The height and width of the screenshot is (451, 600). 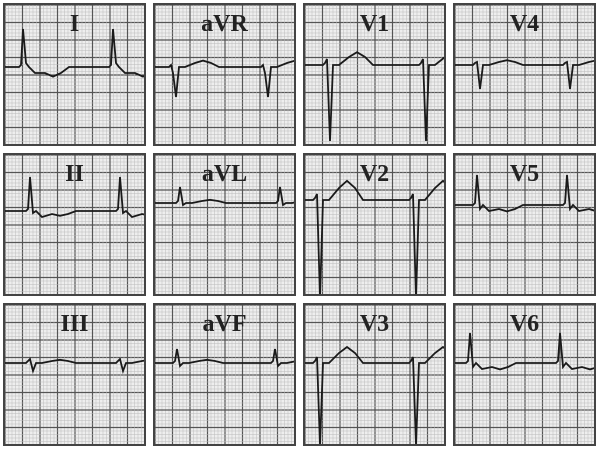 What do you see at coordinates (224, 24) in the screenshot?
I see `lead-label: aVR` at bounding box center [224, 24].